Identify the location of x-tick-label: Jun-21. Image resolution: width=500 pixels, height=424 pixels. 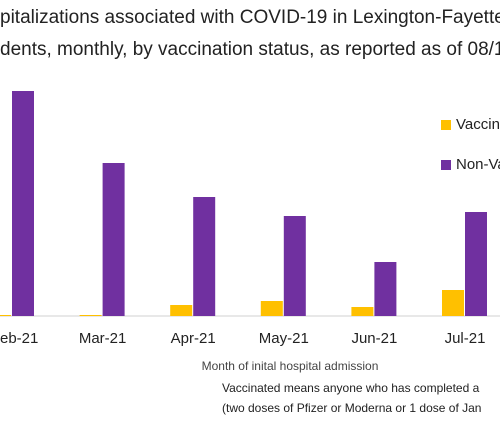
(374, 338).